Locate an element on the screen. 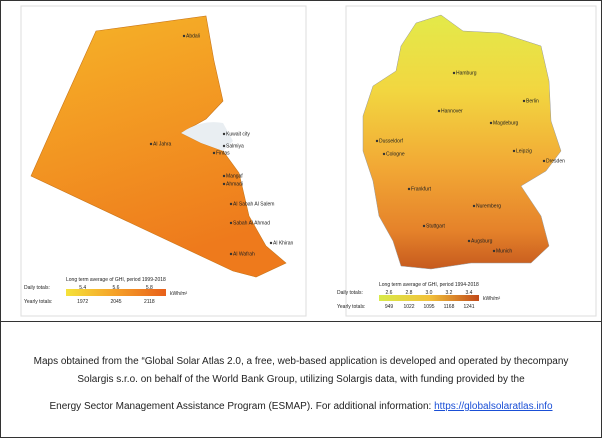 The width and height of the screenshot is (602, 438). city-label: Leipzig is located at coordinates (524, 152).